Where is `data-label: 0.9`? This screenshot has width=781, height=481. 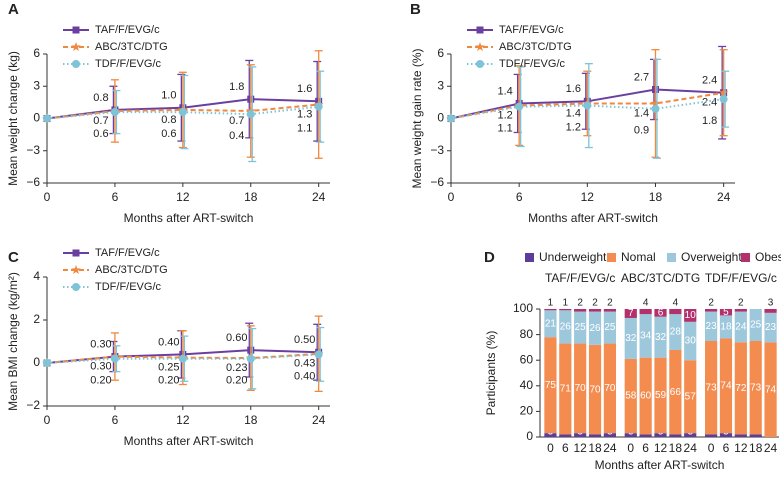
data-label: 0.9 is located at coordinates (641, 131).